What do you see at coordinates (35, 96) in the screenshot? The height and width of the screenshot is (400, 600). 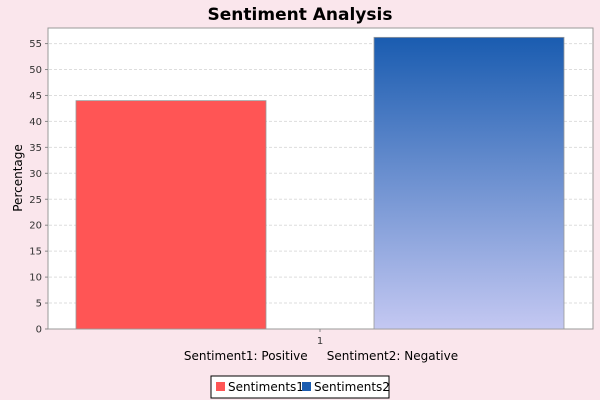 I see `y-tick-label: 45` at bounding box center [35, 96].